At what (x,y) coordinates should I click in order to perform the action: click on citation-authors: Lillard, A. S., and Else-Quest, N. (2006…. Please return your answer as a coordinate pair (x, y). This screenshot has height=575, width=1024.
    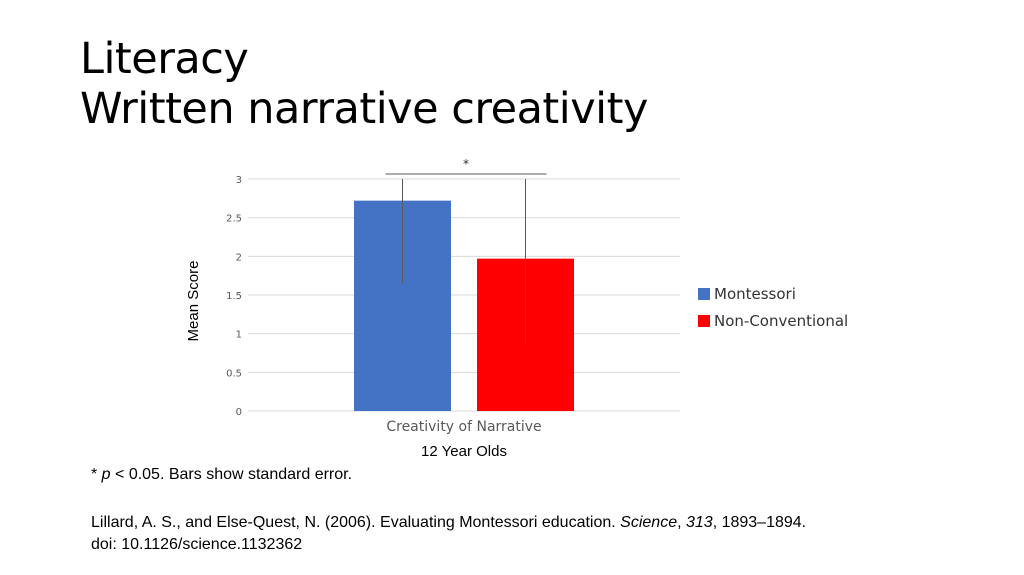
    Looking at the image, I should click on (356, 522).